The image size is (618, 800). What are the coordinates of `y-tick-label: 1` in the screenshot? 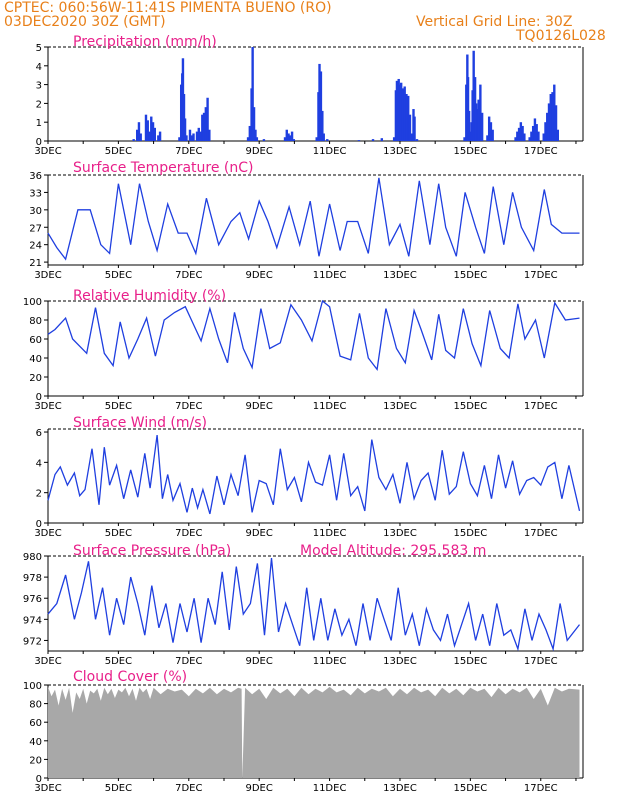 It's located at (39, 123).